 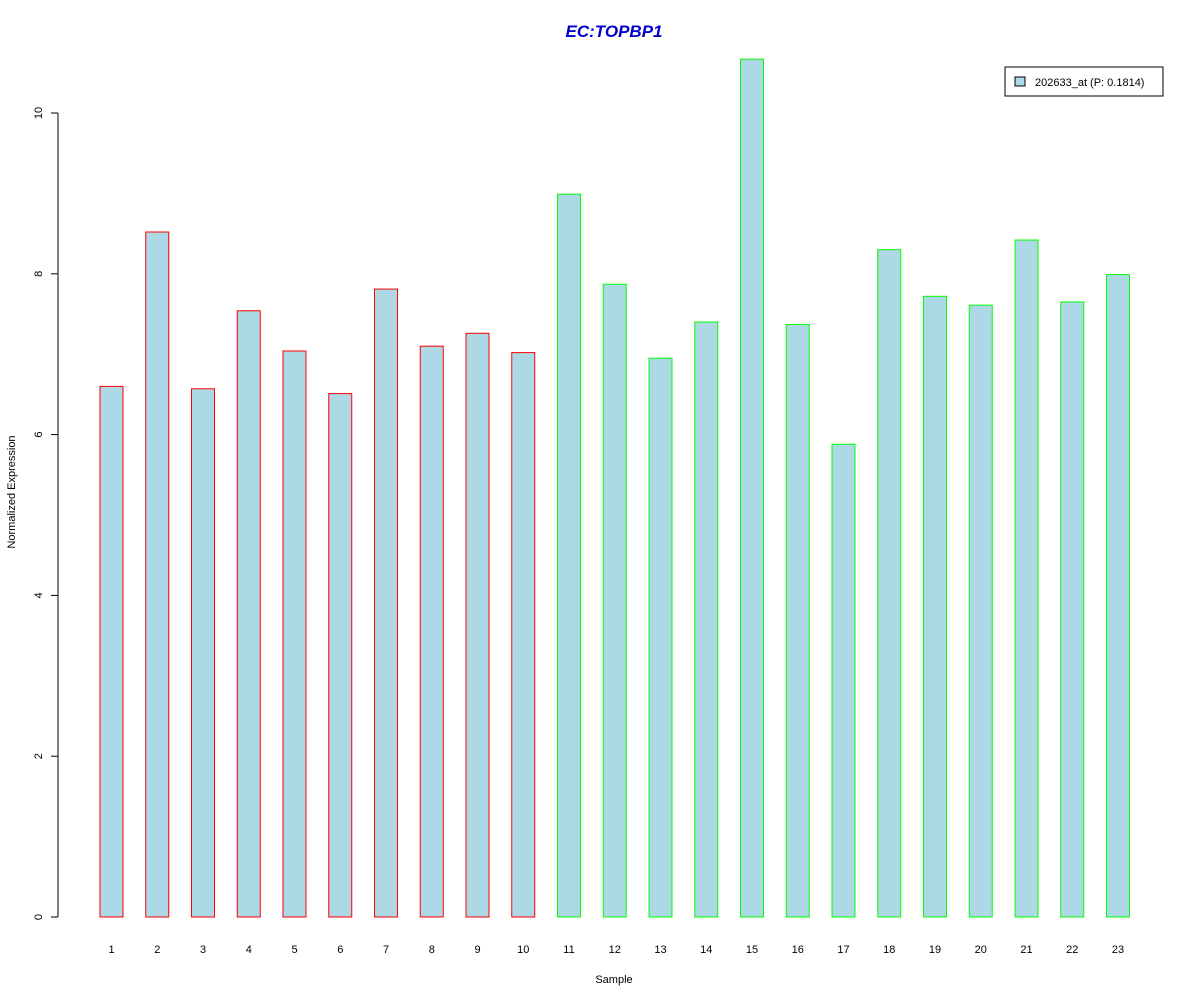 I want to click on y-tick-label: 4, so click(x=39, y=595).